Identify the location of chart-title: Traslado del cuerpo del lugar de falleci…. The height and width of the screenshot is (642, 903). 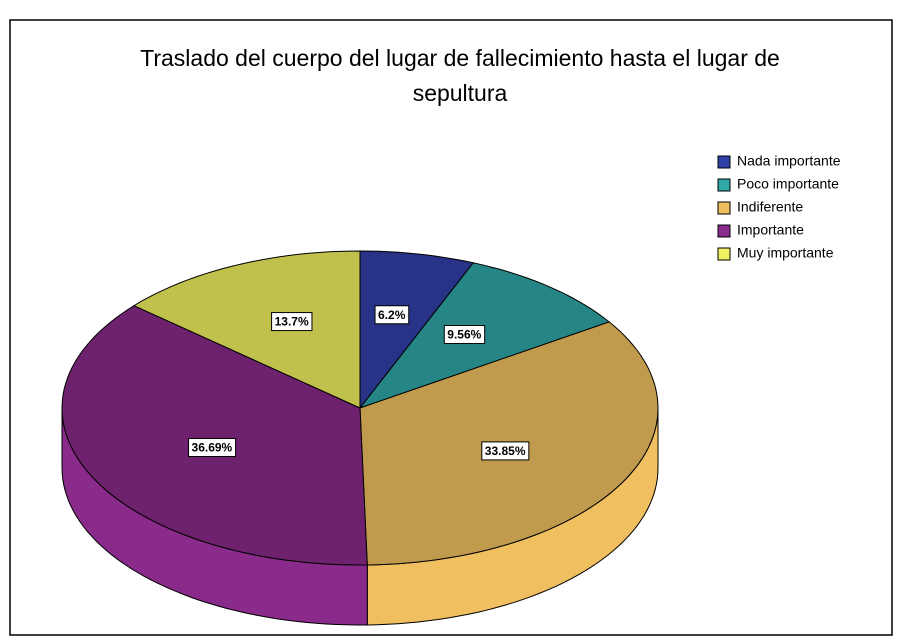
(460, 75).